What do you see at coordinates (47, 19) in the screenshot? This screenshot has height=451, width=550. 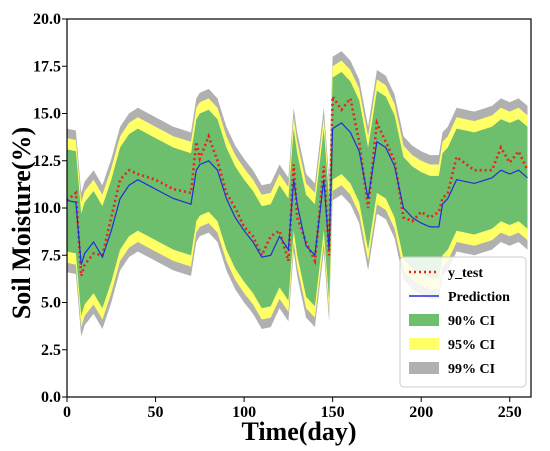 I see `y-tick-label: 20.0` at bounding box center [47, 19].